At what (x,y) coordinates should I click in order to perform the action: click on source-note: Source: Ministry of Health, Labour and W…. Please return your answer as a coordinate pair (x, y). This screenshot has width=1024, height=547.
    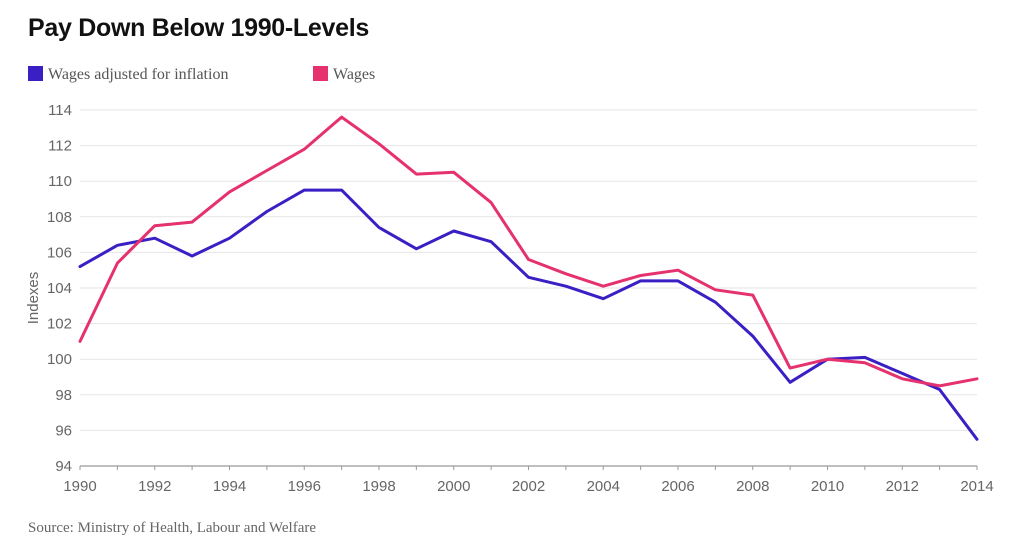
    Looking at the image, I should click on (172, 528).